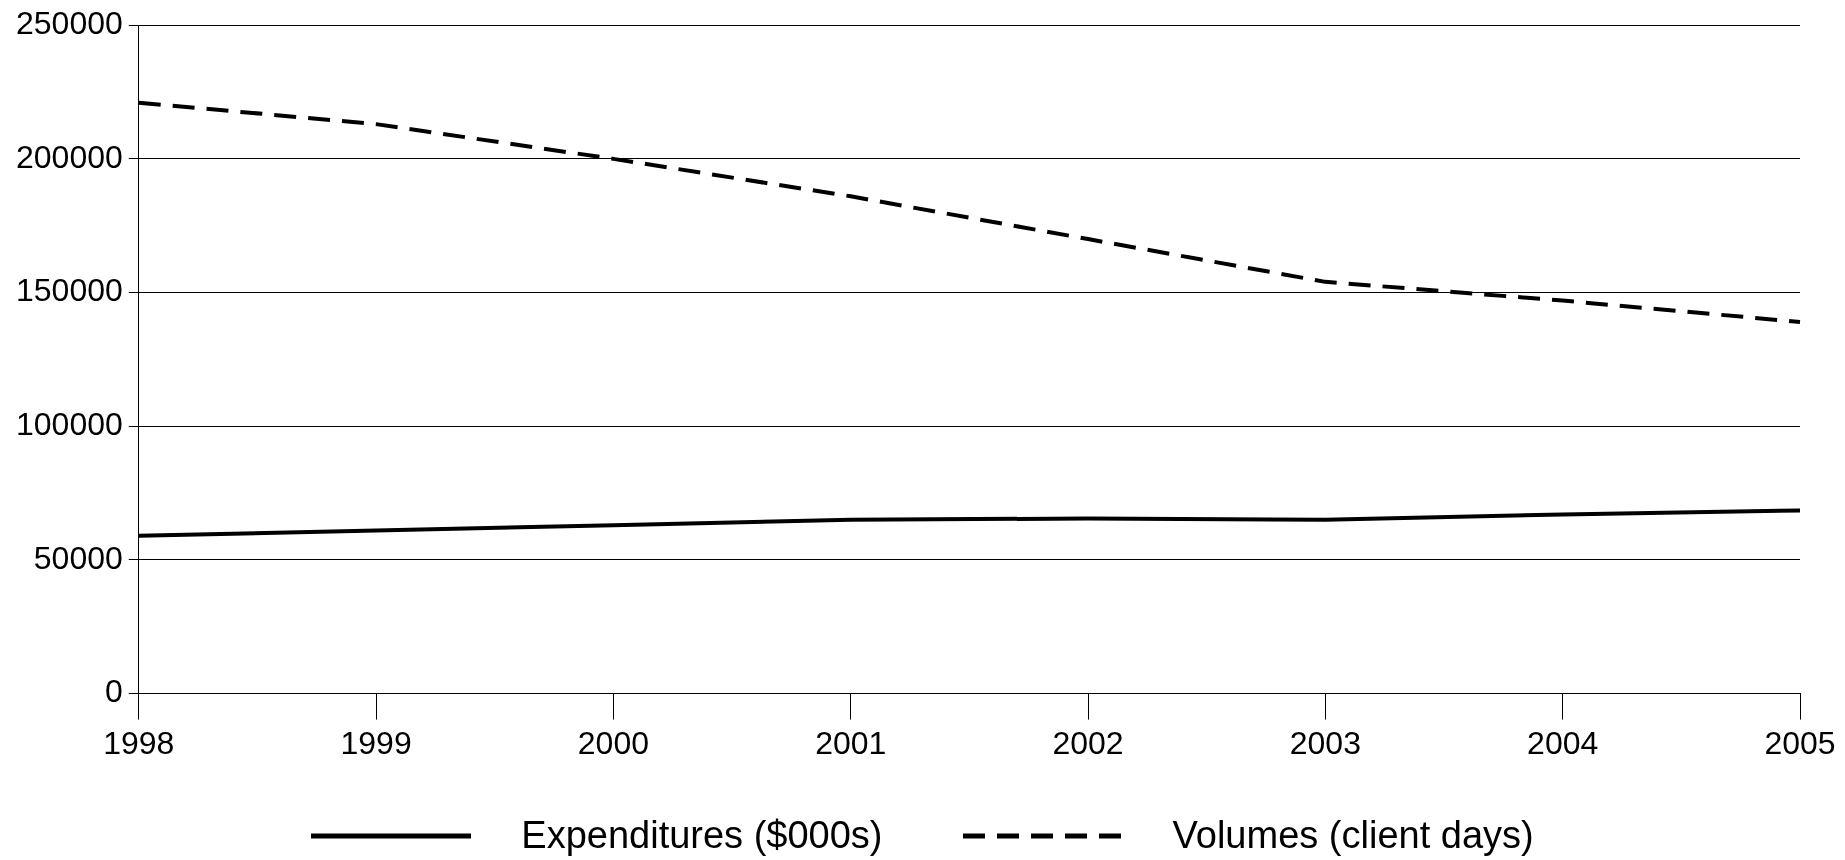 The width and height of the screenshot is (1845, 860). Describe the element at coordinates (1353, 835) in the screenshot. I see `legend-label: Volumes (client days)` at that location.